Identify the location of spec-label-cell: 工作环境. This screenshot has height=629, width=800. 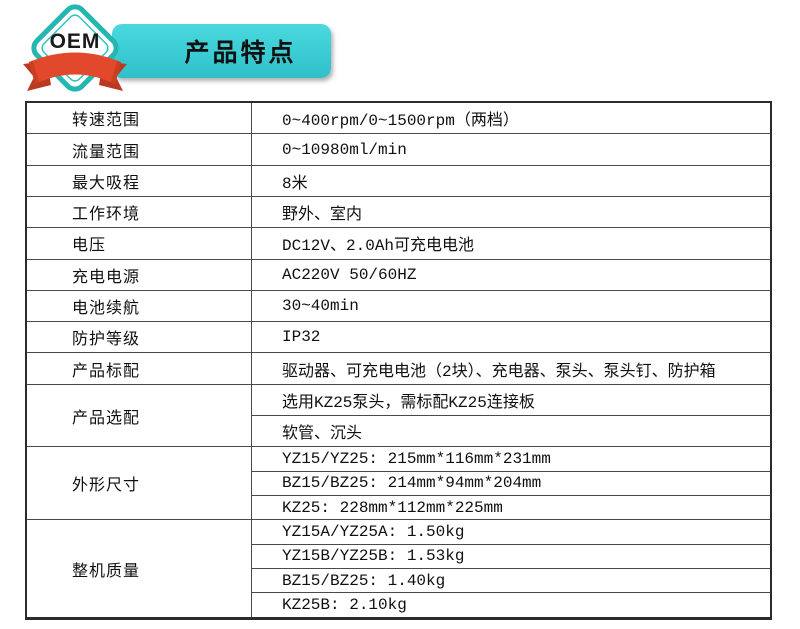
(138, 212).